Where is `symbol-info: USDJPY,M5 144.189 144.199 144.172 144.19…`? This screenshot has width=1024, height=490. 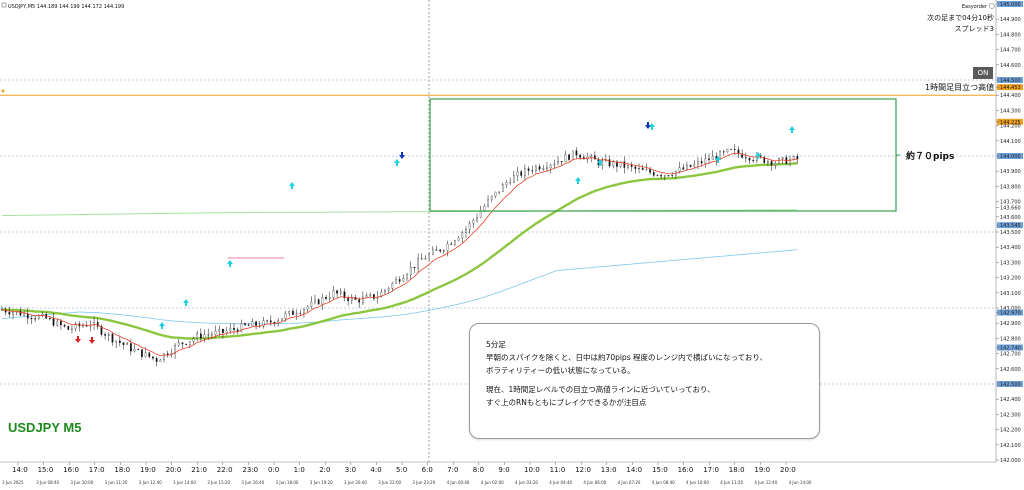
symbol-info: USDJPY,M5 144.189 144.199 144.172 144.19… is located at coordinates (66, 7).